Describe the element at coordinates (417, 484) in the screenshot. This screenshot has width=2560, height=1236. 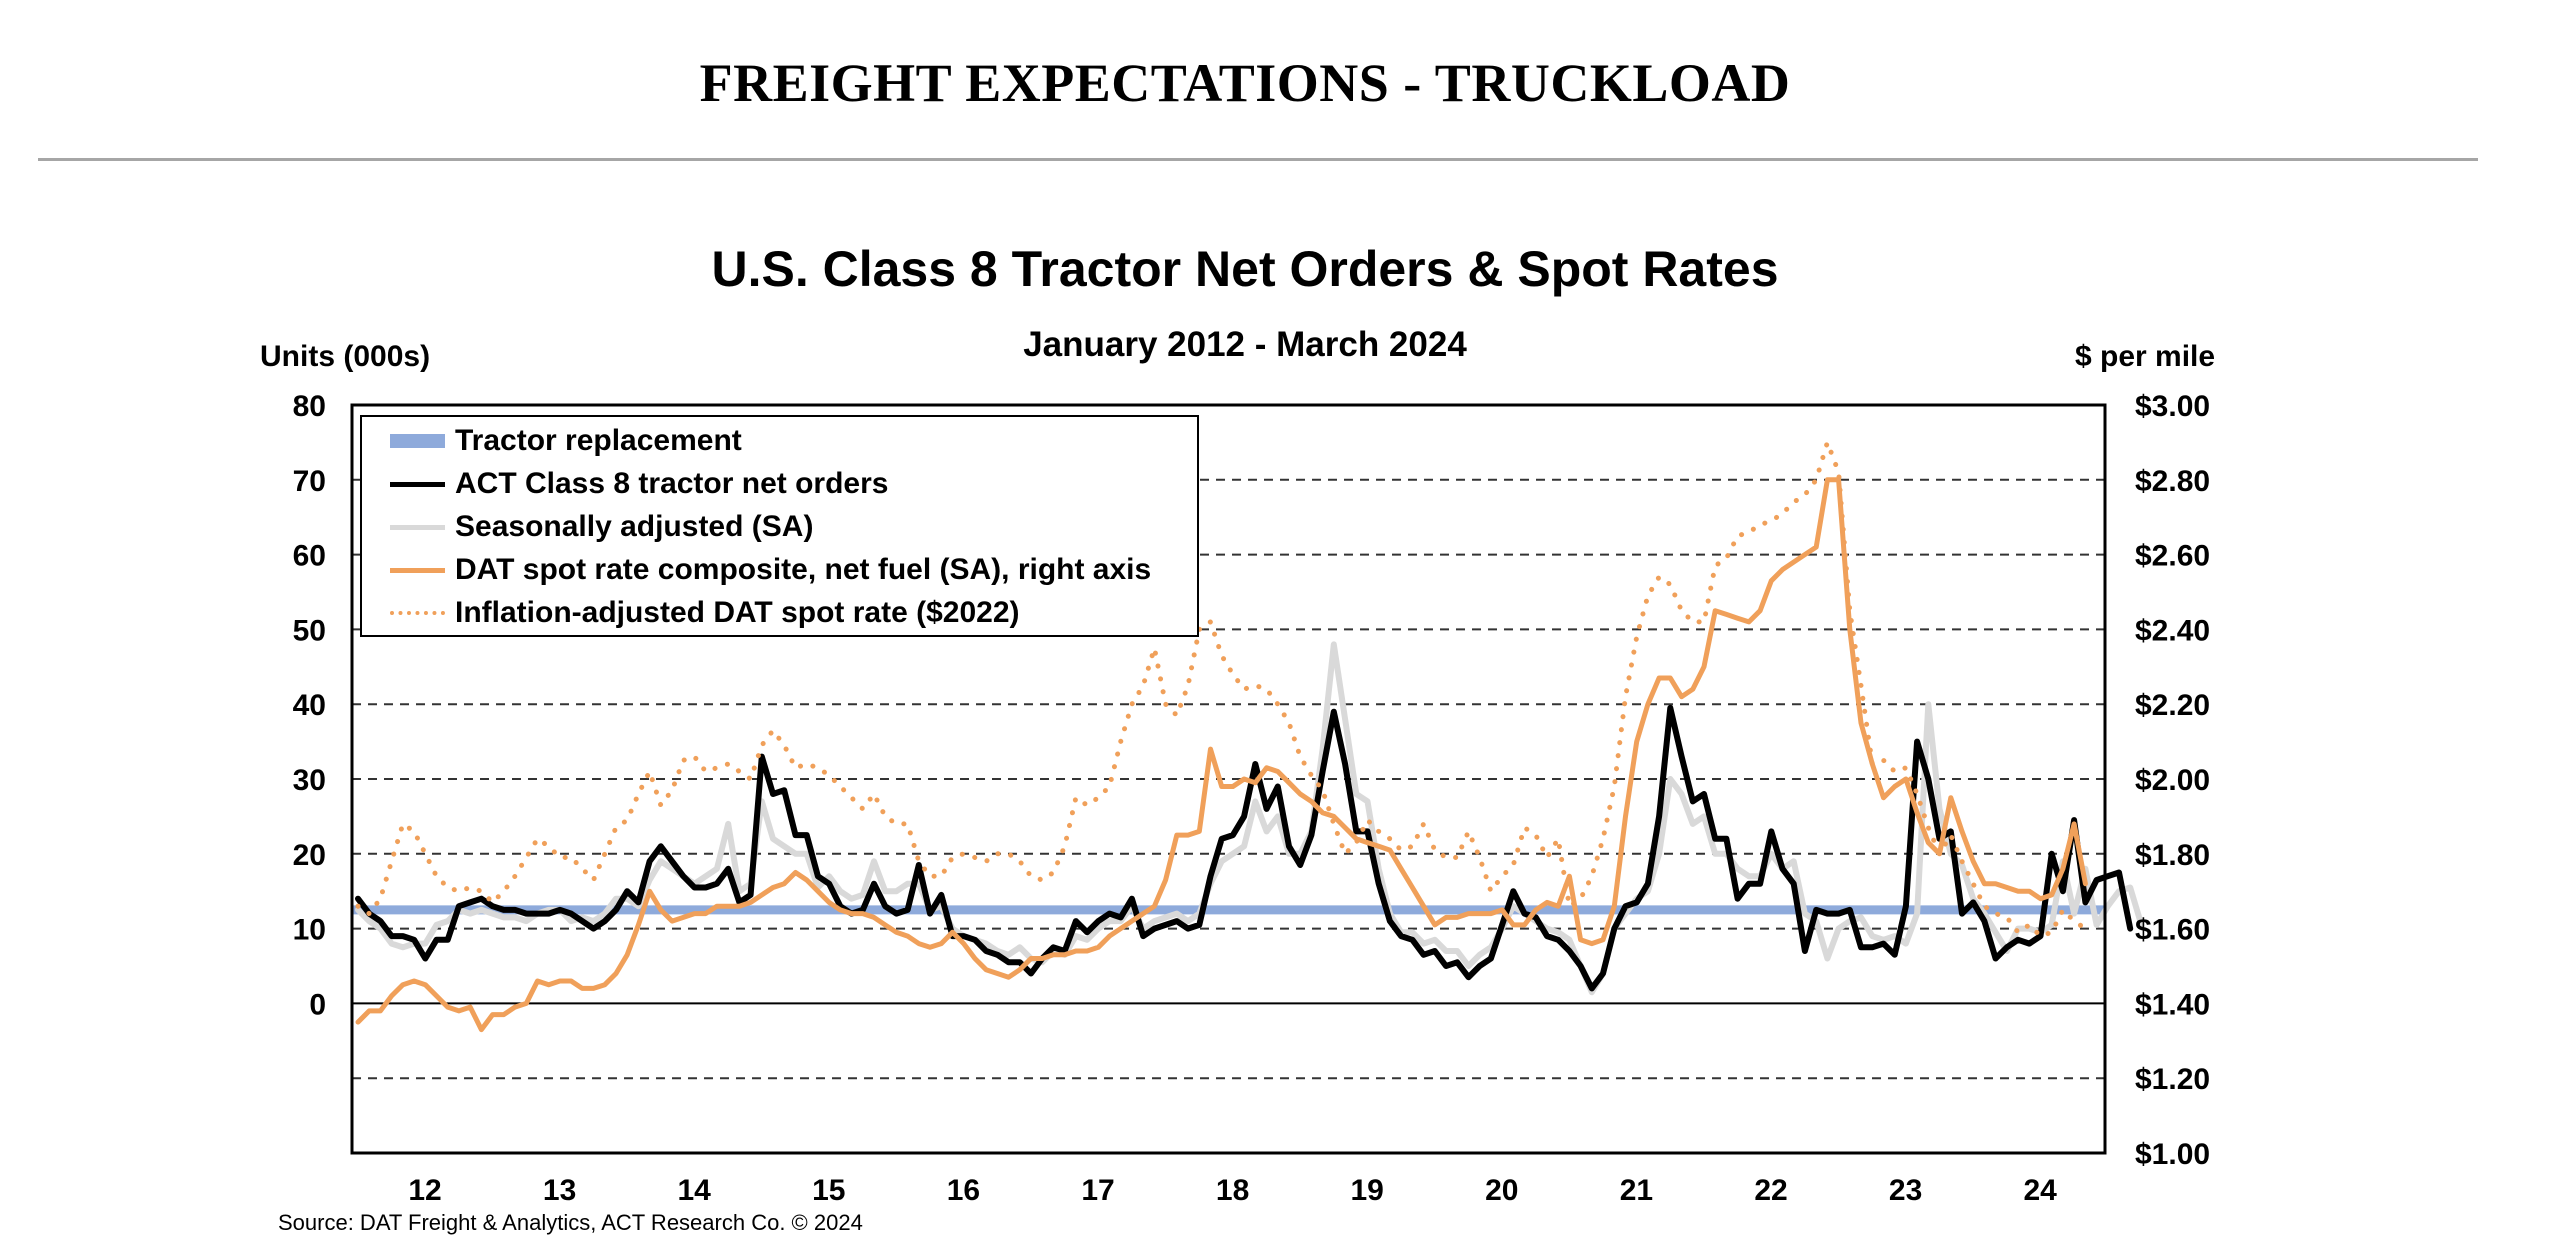
I see `legend-swatch-black-line` at that location.